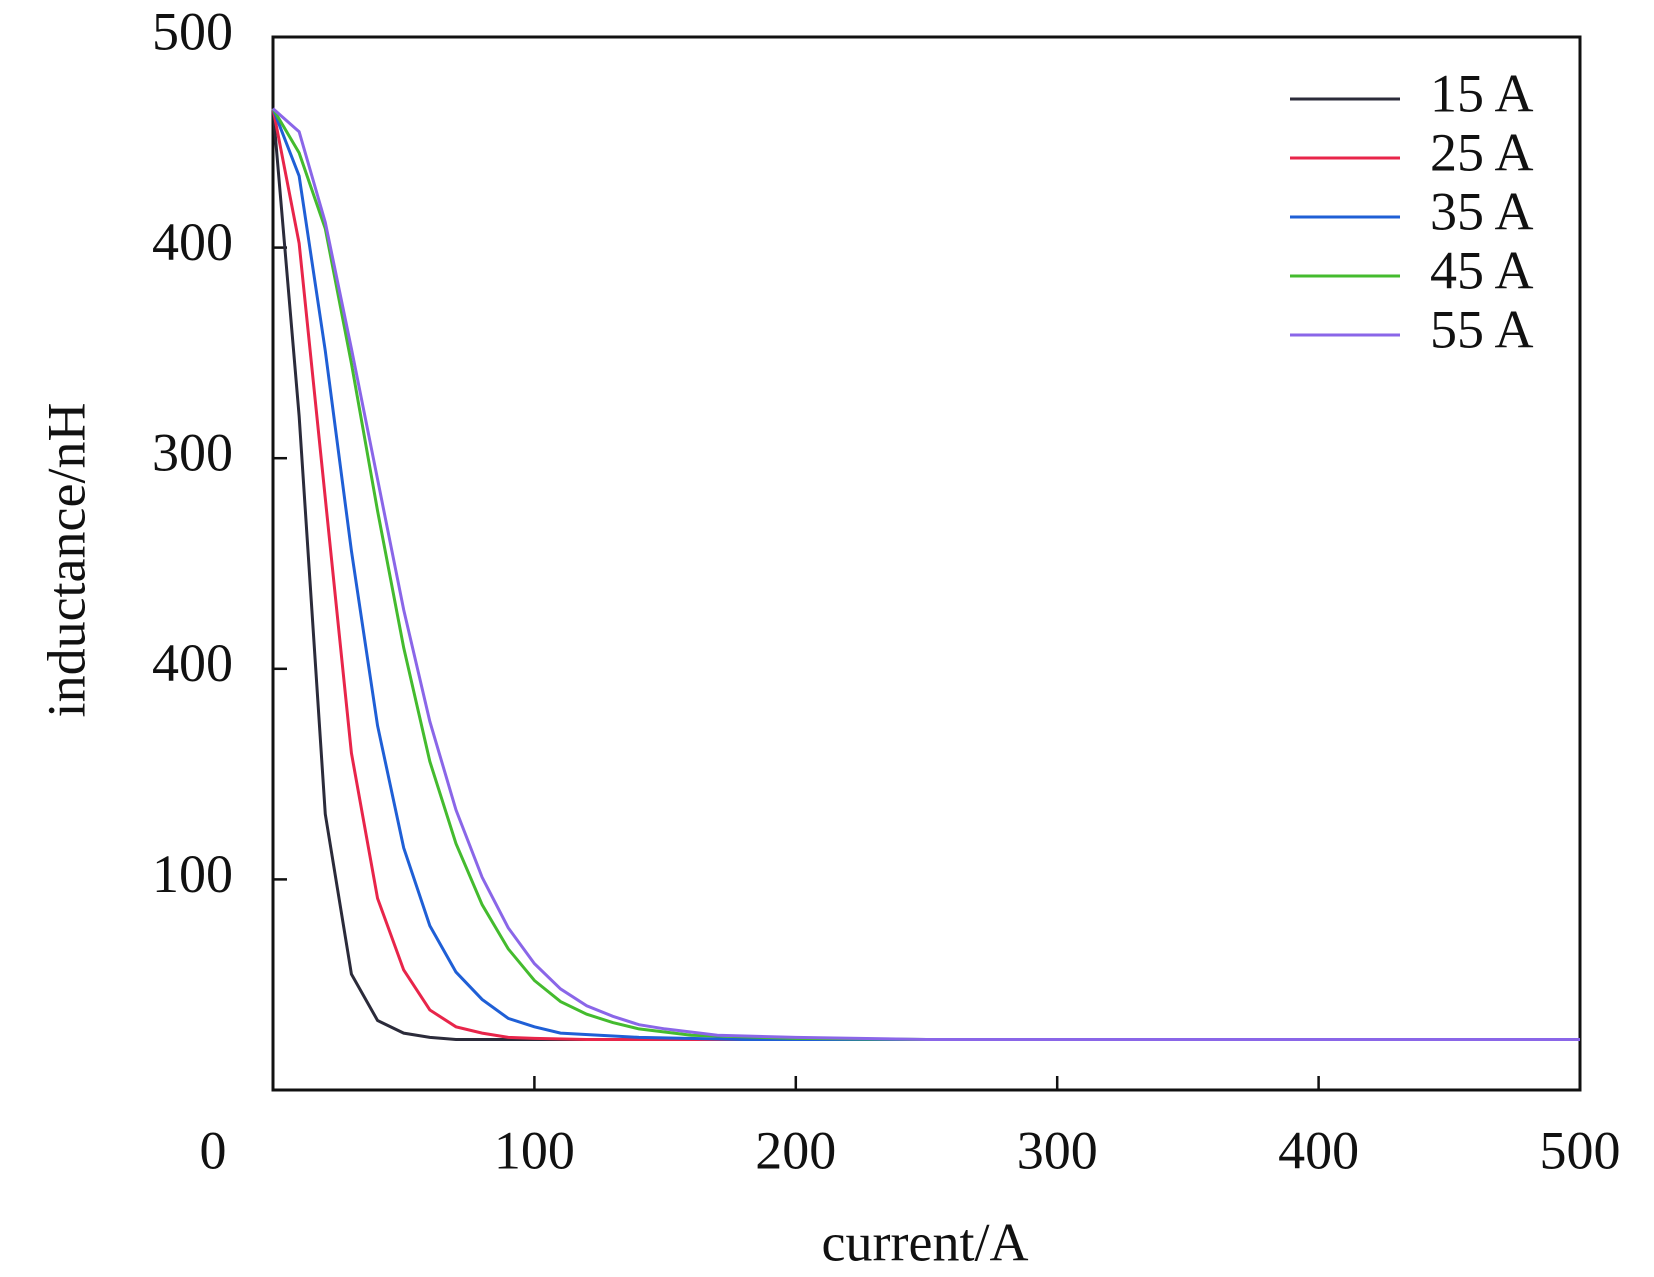 This screenshot has width=1654, height=1277. Describe the element at coordinates (213, 1150) in the screenshot. I see `x-tick-label: 0` at that location.